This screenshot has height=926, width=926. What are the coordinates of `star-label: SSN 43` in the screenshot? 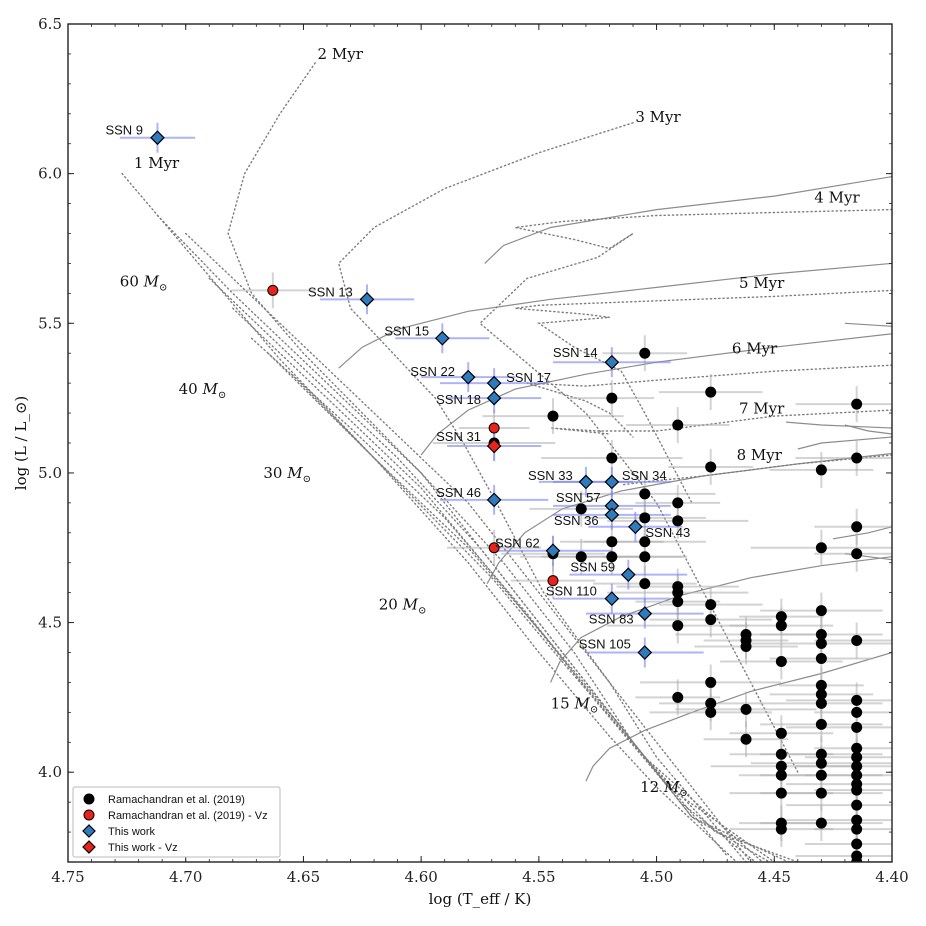 It's located at (667, 532).